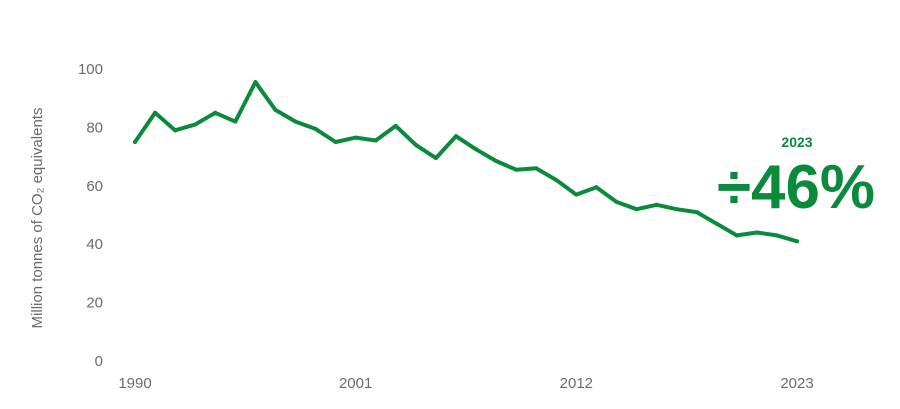  What do you see at coordinates (134, 383) in the screenshot?
I see `x-tick-label: 1990` at bounding box center [134, 383].